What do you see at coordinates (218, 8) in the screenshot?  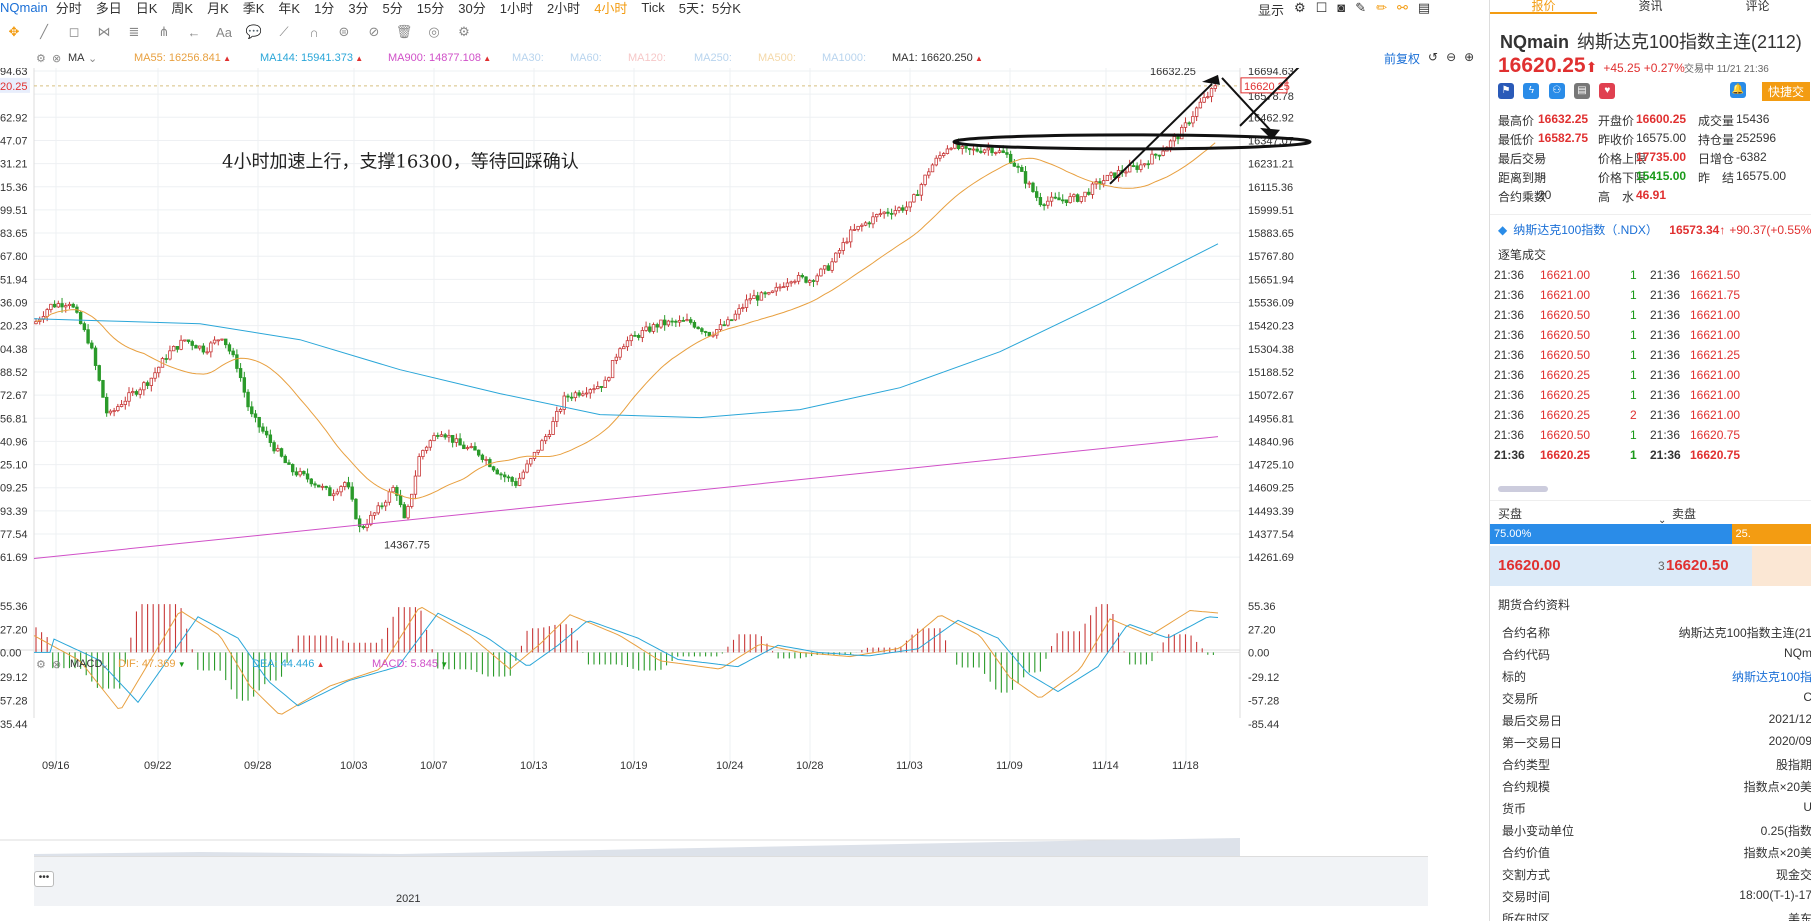 I see `period-4: 月K` at bounding box center [218, 8].